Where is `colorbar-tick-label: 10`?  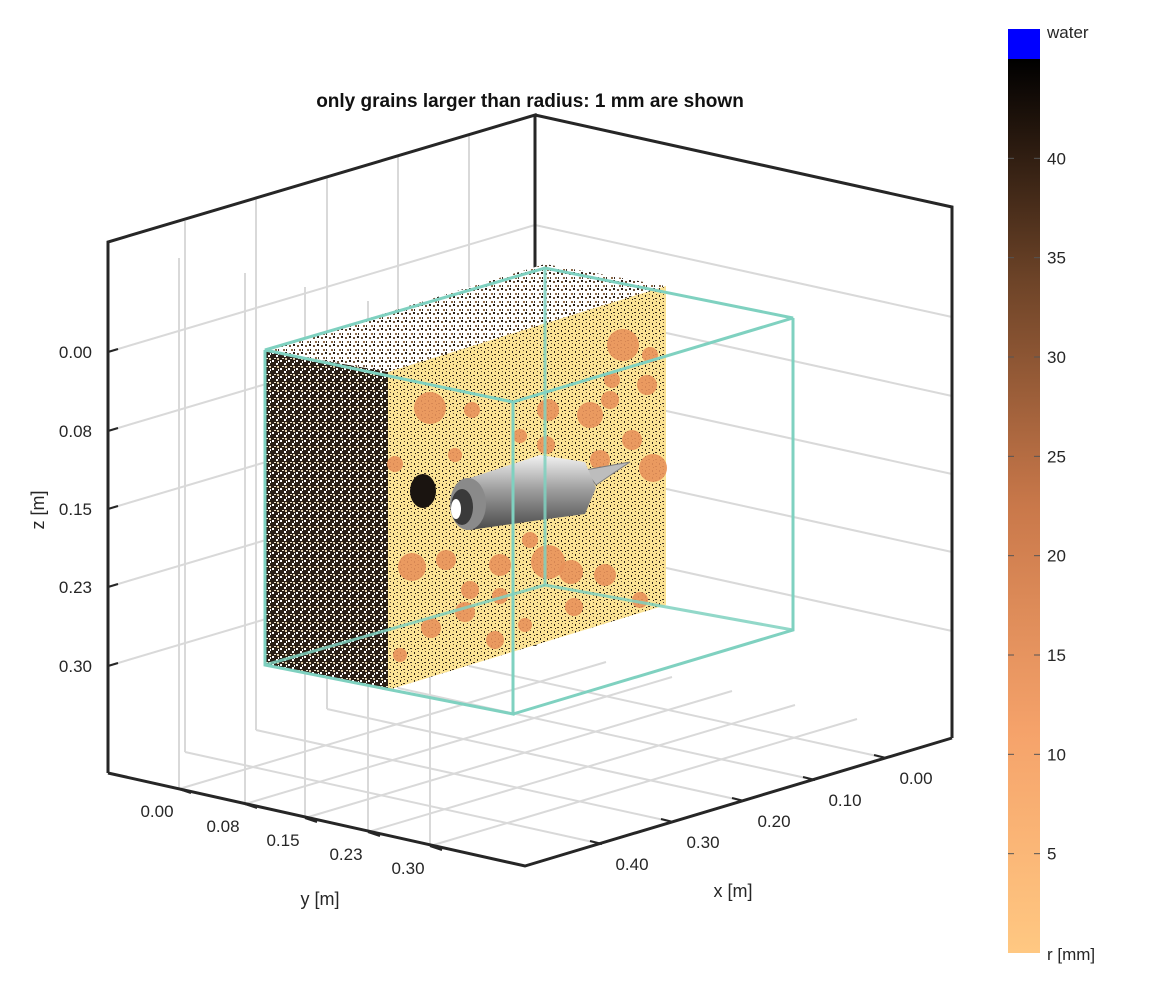
colorbar-tick-label: 10 is located at coordinates (1056, 754).